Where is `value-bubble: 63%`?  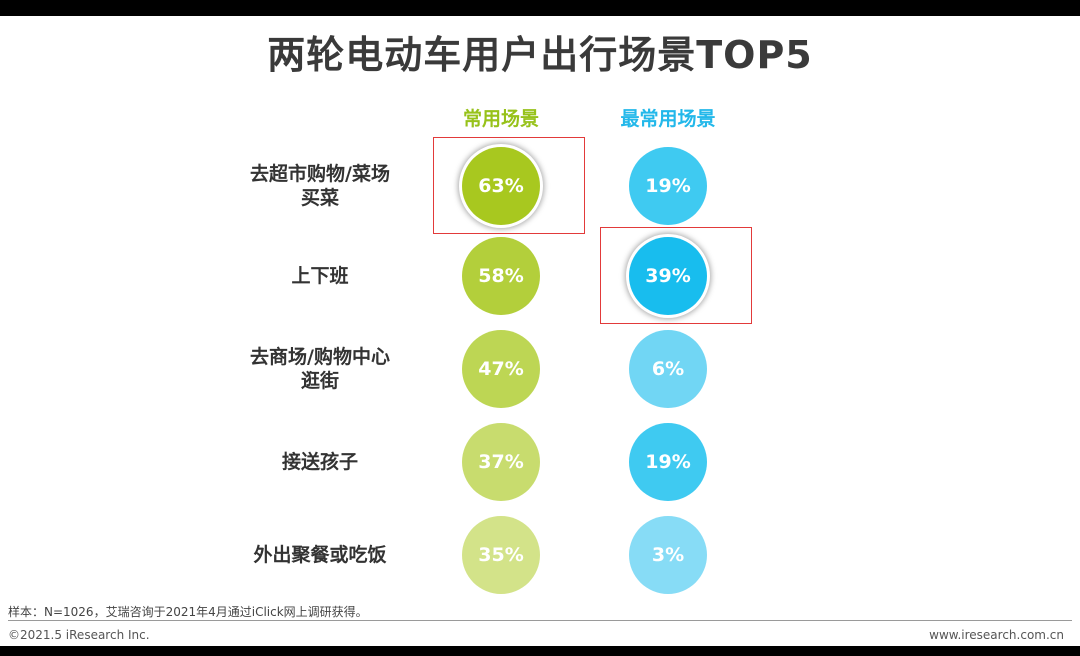 value-bubble: 63% is located at coordinates (501, 186).